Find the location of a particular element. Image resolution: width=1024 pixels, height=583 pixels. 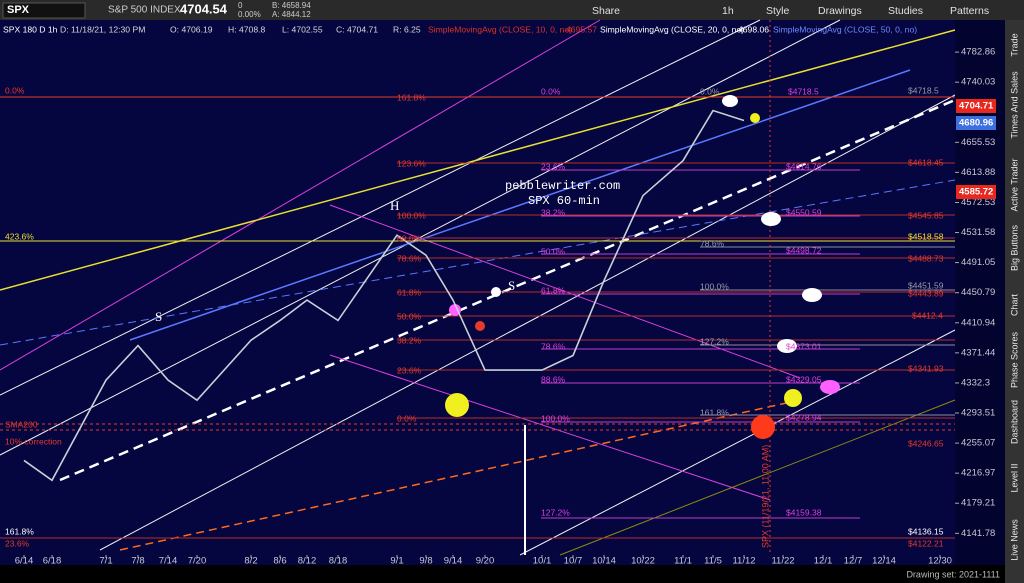

annotation: $4488.73 is located at coordinates (926, 258).